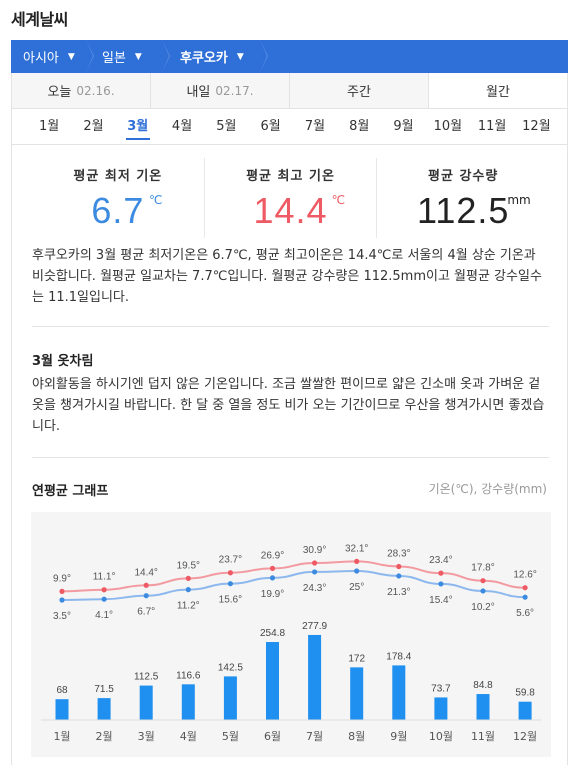 This screenshot has height=765, width=579. What do you see at coordinates (138, 126) in the screenshot?
I see `month-tab-3: 3월` at bounding box center [138, 126].